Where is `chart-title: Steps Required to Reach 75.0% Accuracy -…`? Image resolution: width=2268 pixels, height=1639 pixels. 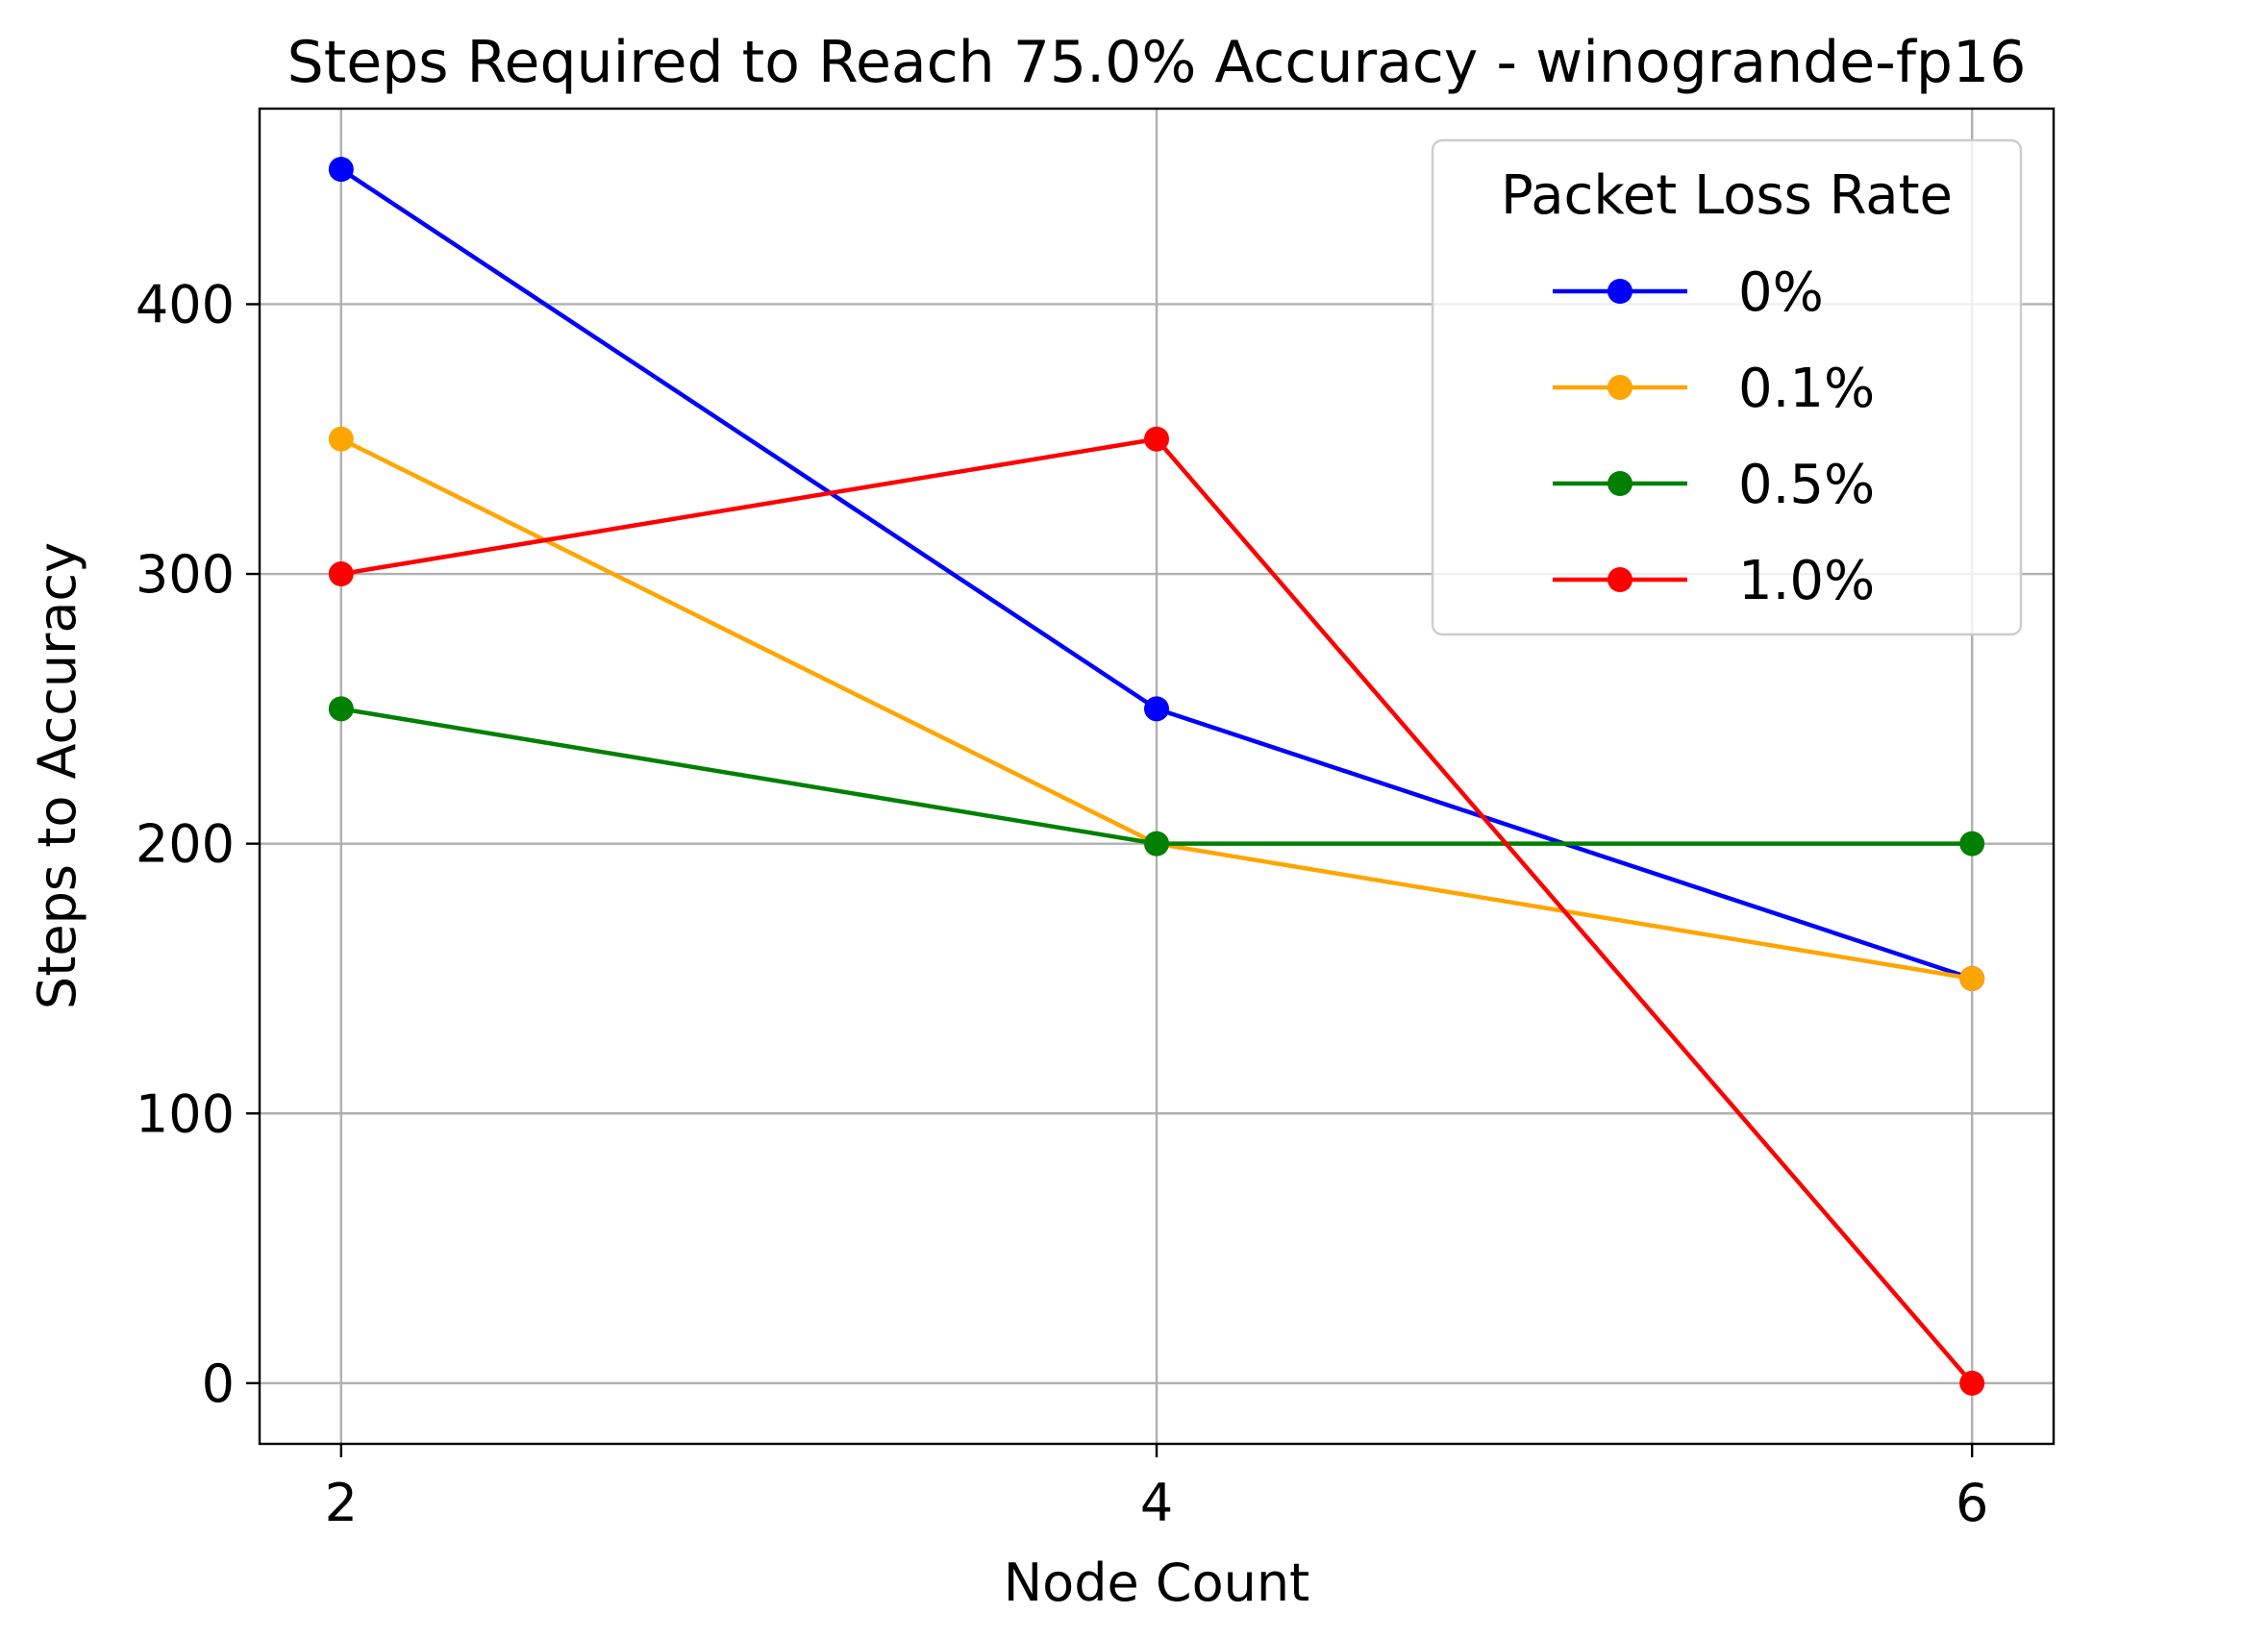 chart-title: Steps Required to Reach 75.0% Accuracy -… is located at coordinates (1157, 62).